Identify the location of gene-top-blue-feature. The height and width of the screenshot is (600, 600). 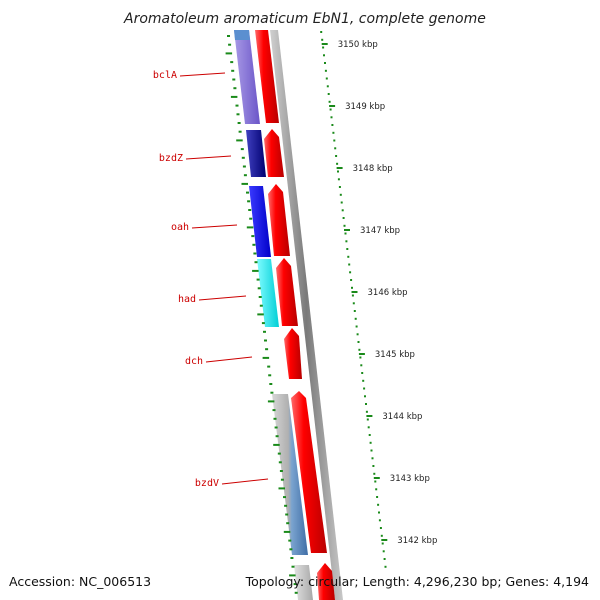
(242, 35).